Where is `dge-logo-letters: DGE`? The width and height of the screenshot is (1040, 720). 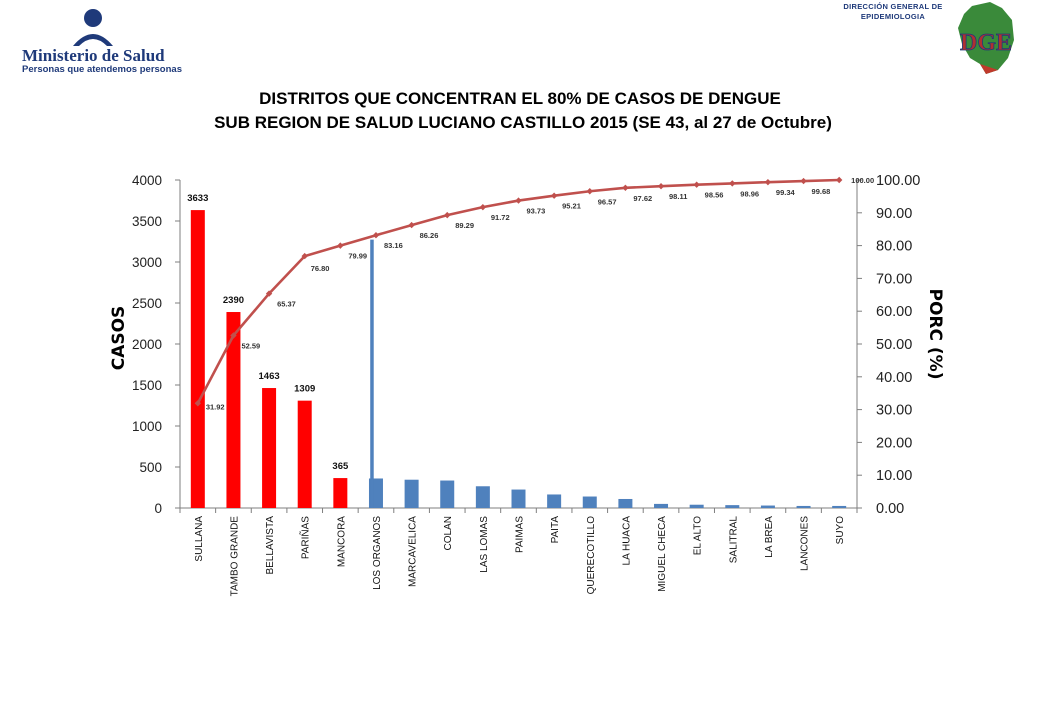
dge-logo-letters: DGE is located at coordinates (986, 43).